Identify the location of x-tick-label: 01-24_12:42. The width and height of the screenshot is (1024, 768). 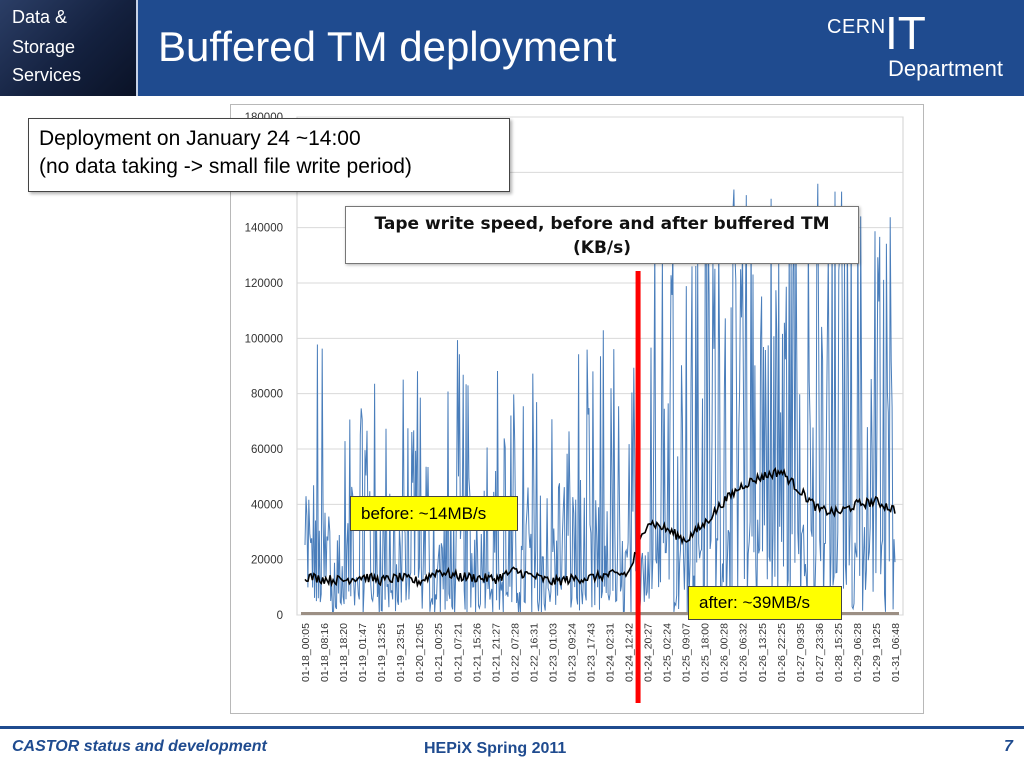
(630, 652).